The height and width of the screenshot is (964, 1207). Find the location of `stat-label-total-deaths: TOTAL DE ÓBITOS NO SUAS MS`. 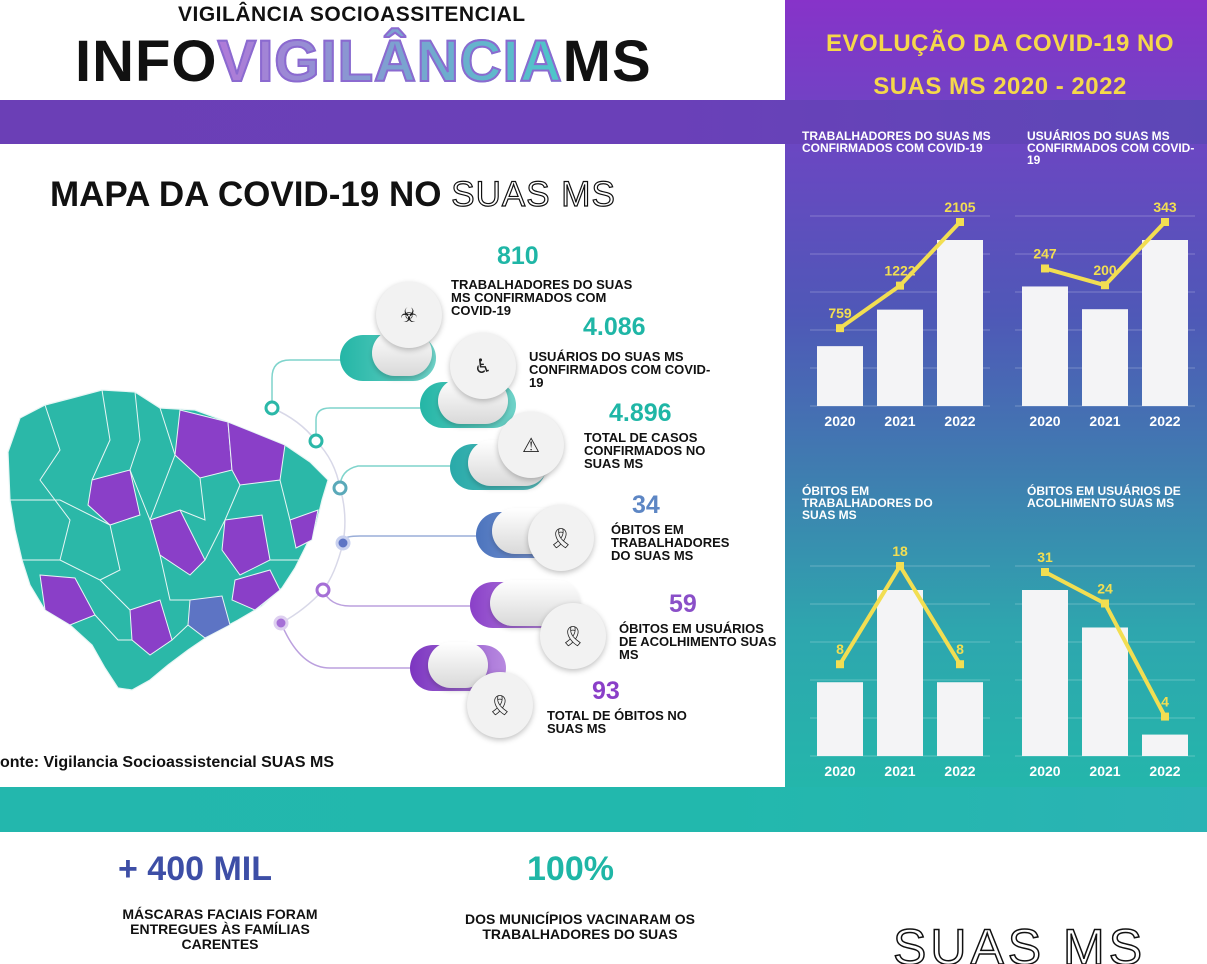

stat-label-total-deaths: TOTAL DE ÓBITOS NO SUAS MS is located at coordinates (617, 722).